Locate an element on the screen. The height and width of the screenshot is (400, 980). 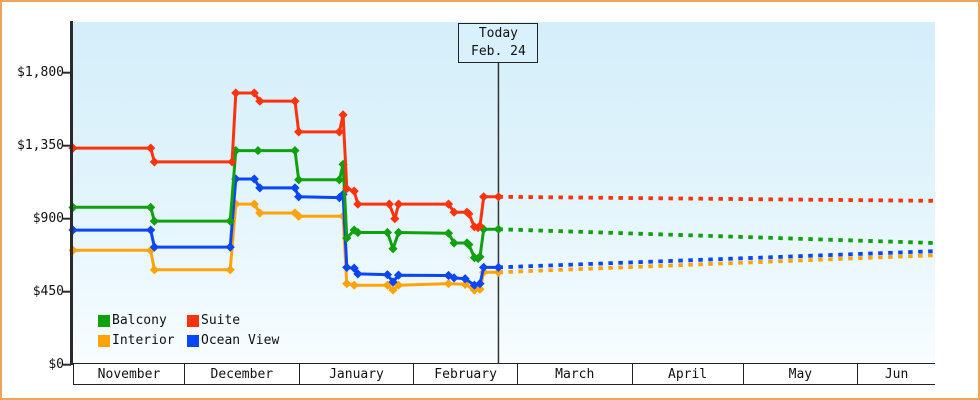
legend-label: Balcony is located at coordinates (139, 320).